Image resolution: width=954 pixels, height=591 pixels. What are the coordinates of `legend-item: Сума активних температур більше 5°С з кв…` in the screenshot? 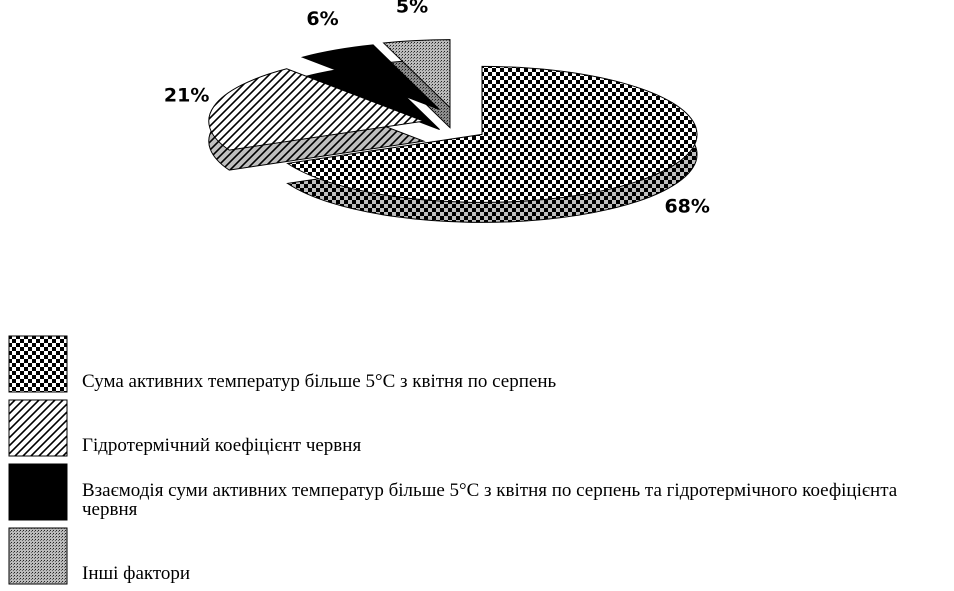 It's located at (478, 364).